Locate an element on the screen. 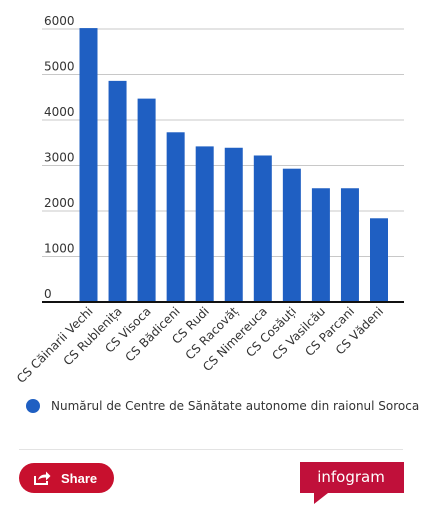 This screenshot has width=428, height=507. logo-text: infogram is located at coordinates (351, 476).